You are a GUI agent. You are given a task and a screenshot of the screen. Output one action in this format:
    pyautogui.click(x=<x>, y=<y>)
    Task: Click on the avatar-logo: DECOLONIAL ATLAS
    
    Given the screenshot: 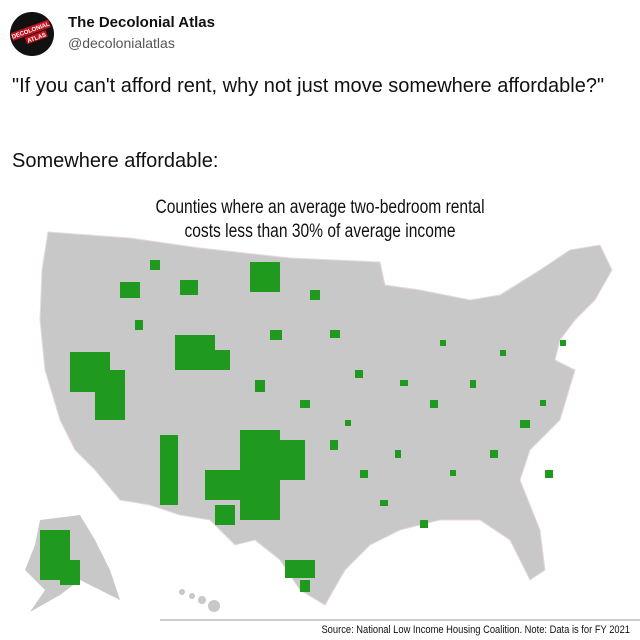 What is the action you would take?
    pyautogui.click(x=32, y=34)
    